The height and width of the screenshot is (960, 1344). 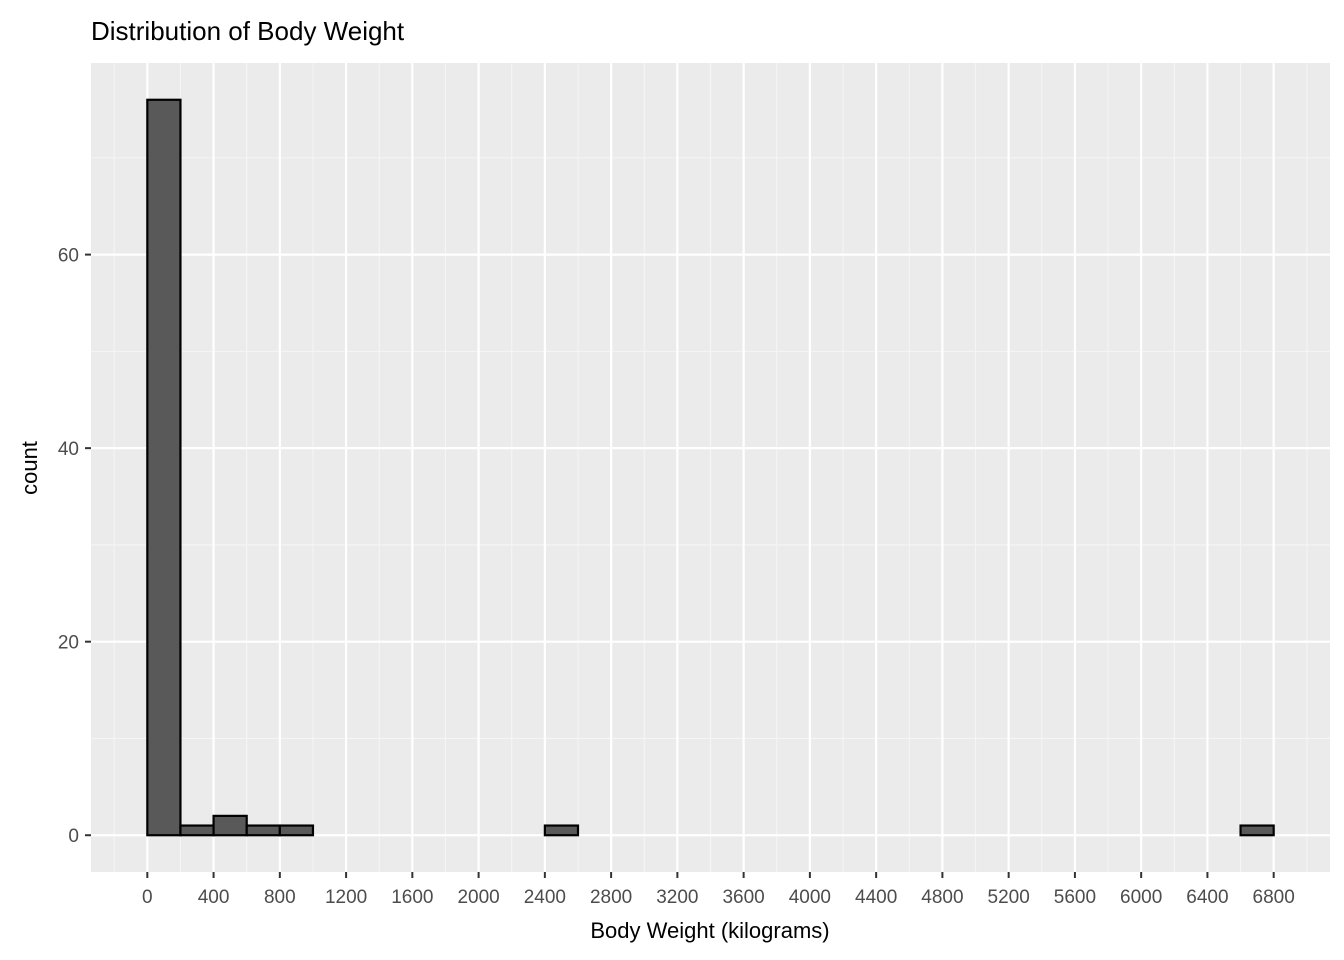 I want to click on chart-title: Distribution of Body Weight, so click(x=248, y=31).